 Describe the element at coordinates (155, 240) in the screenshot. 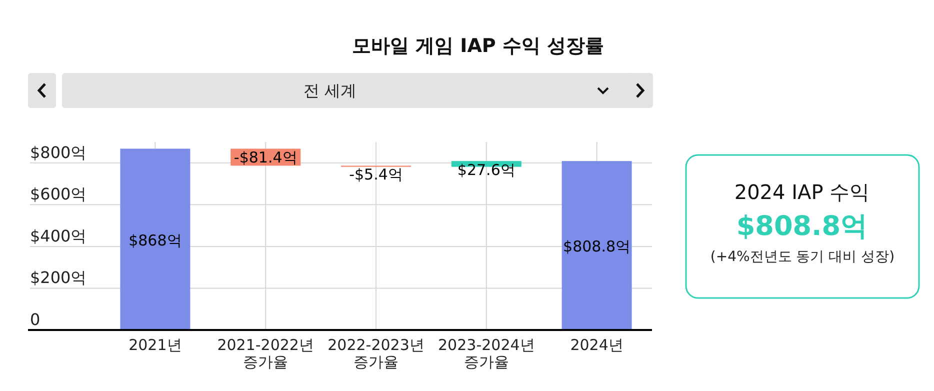

I see `data-label: $868억` at that location.